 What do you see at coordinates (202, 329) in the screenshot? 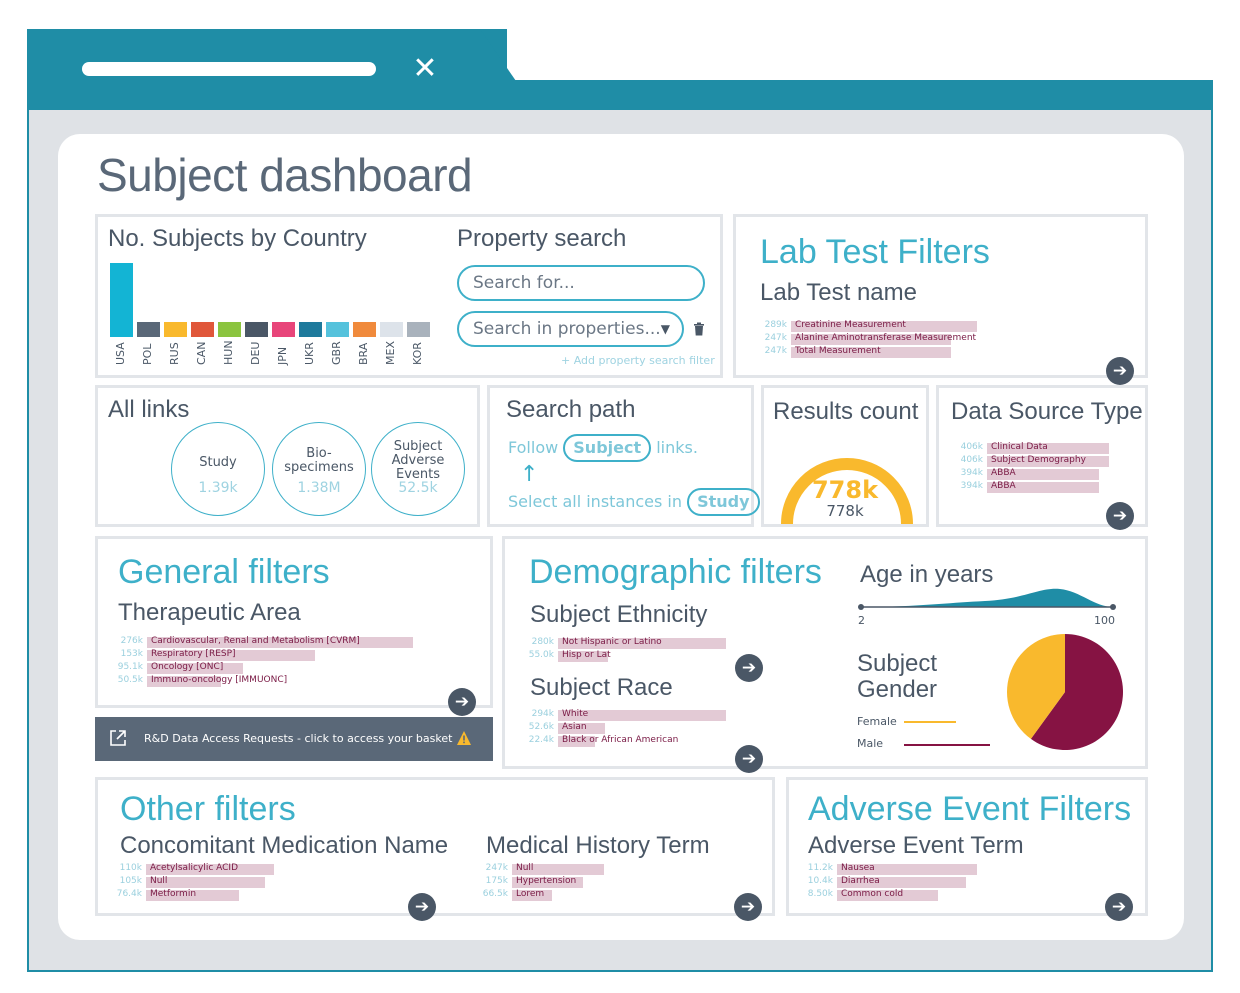
I see `country-bar-can` at bounding box center [202, 329].